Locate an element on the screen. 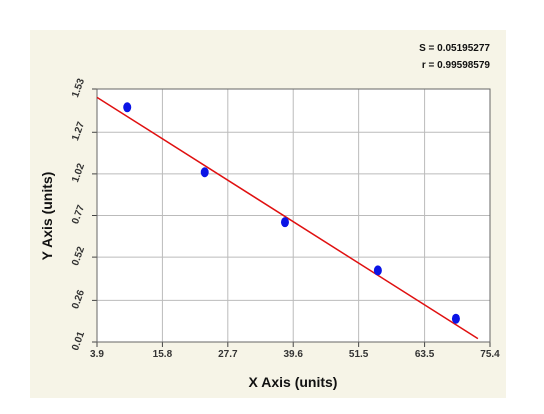 The image size is (544, 414). y-axis-title: Y Axis (units) is located at coordinates (47, 216).